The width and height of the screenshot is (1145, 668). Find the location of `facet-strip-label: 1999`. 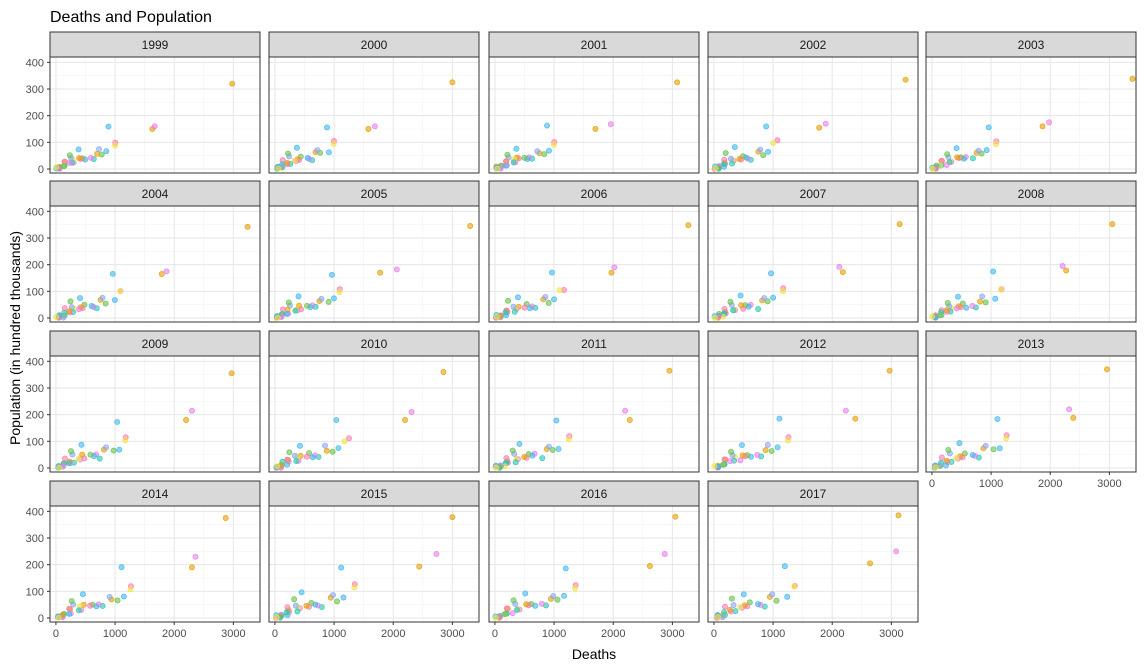

facet-strip-label: 1999 is located at coordinates (155, 45).